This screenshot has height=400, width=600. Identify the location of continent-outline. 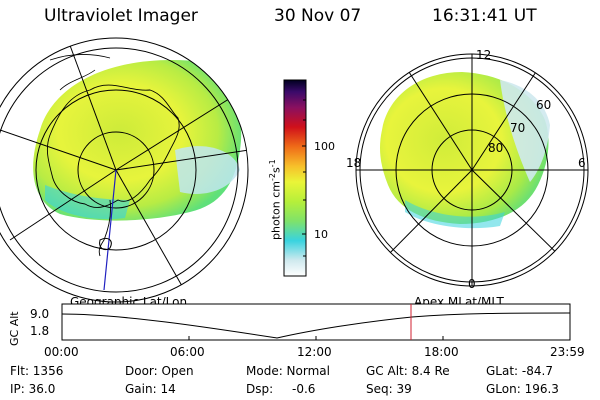
(113, 146).